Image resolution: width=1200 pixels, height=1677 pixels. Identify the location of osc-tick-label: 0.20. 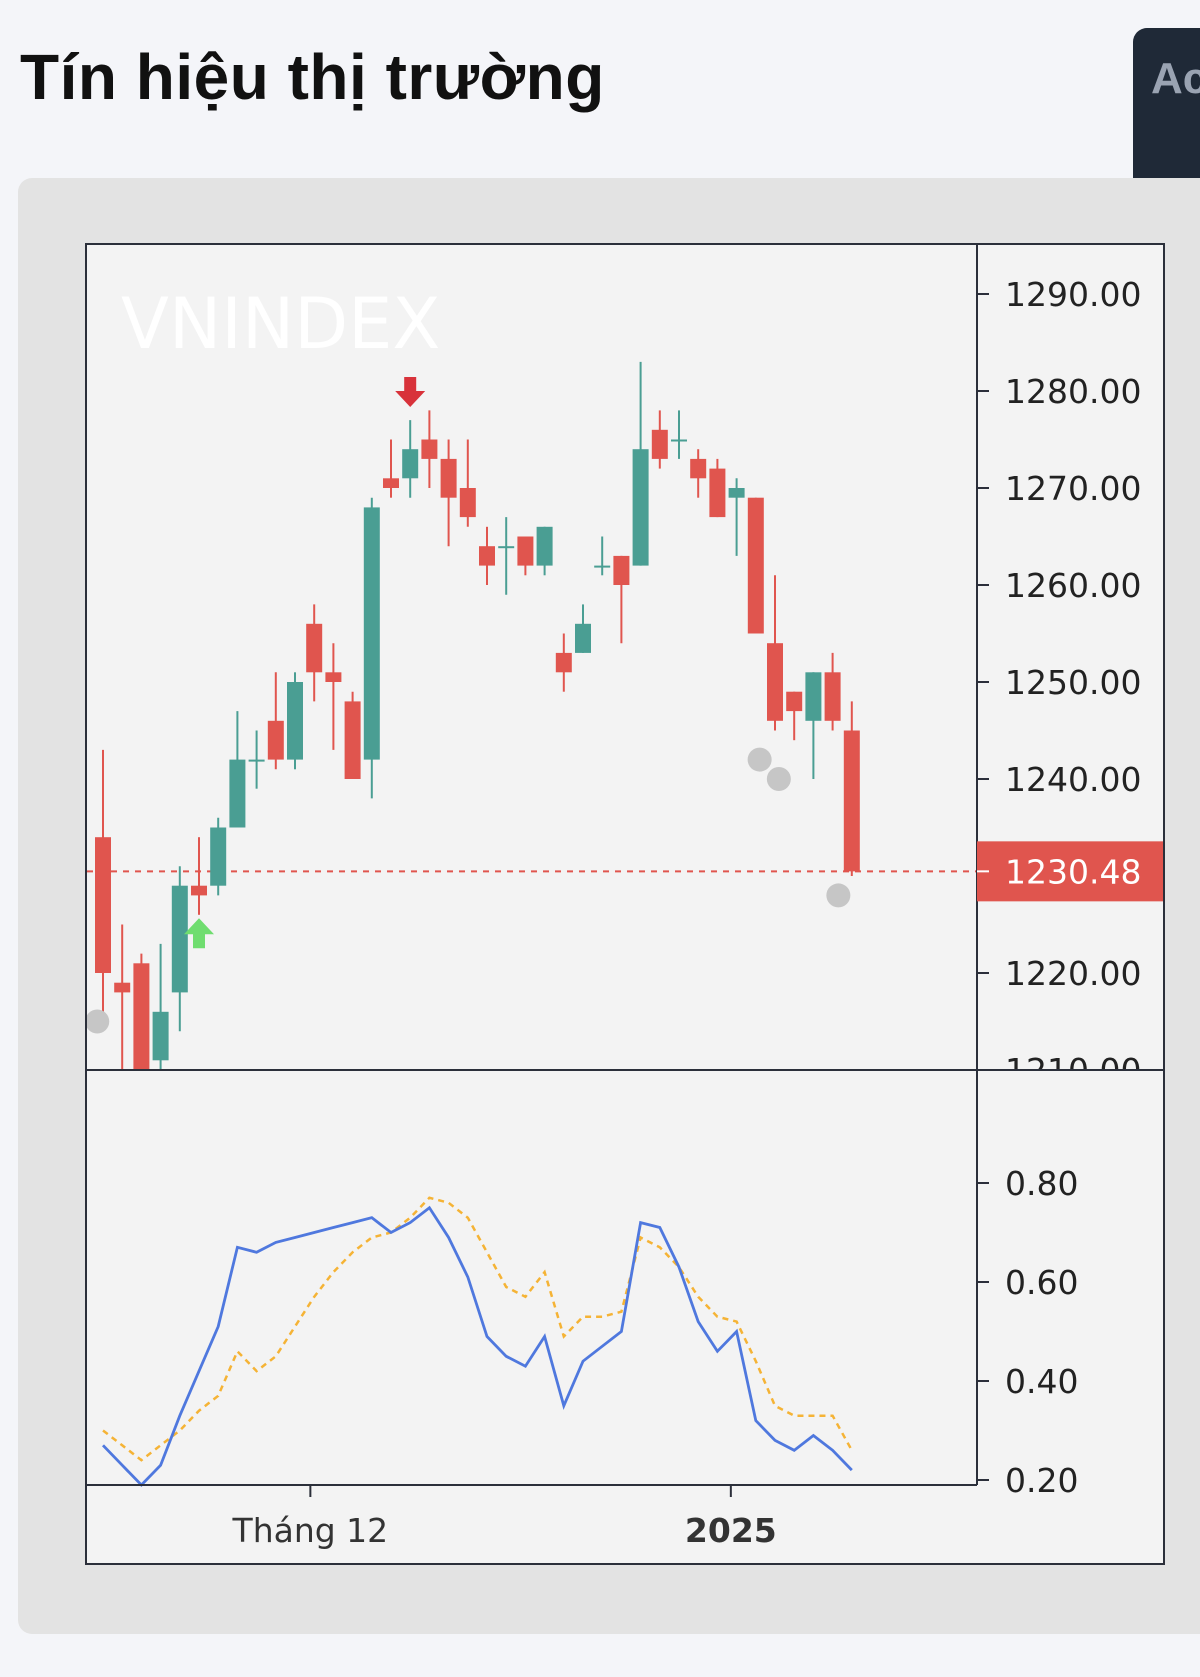
(1041, 1480).